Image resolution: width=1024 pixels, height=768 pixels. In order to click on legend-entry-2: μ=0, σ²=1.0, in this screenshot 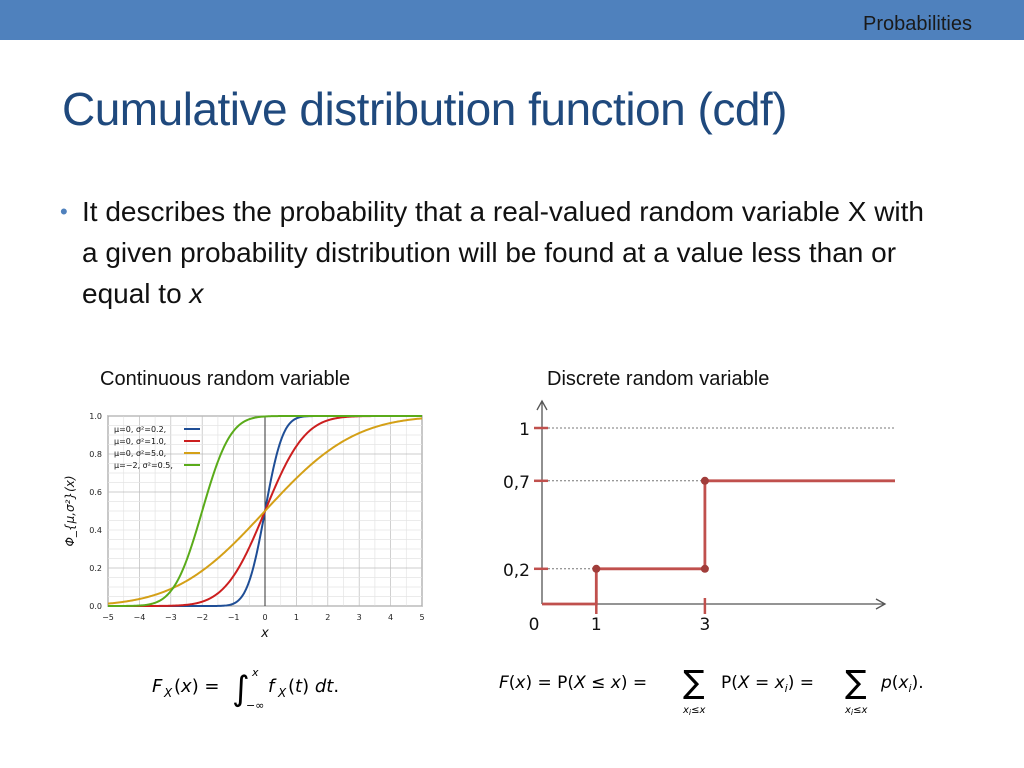, I will do `click(140, 441)`.